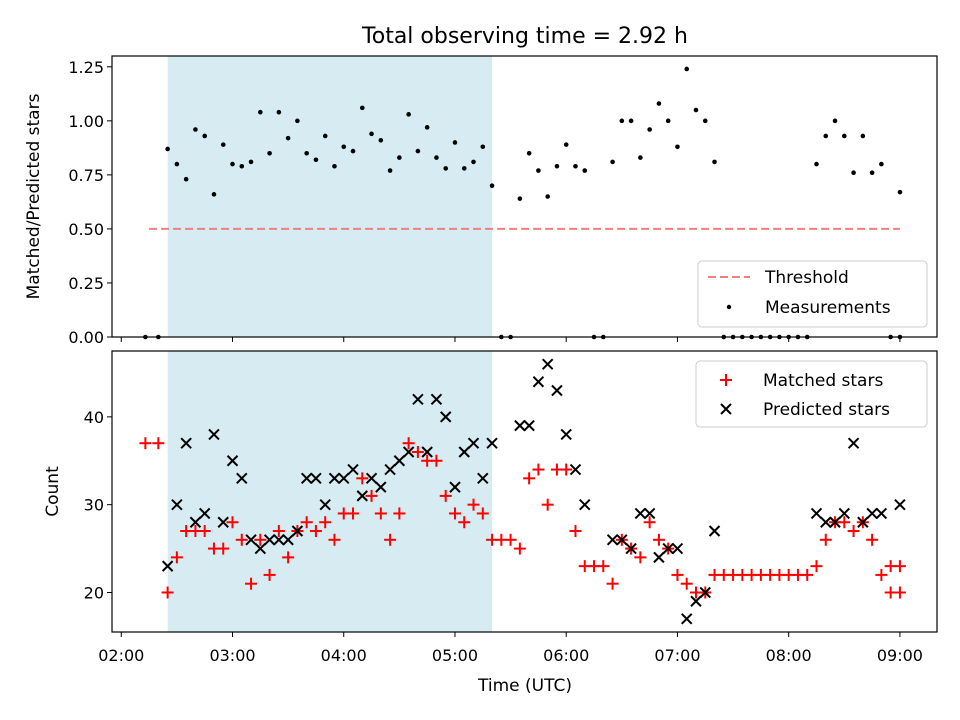  I want to click on legend-predicted-label: Predicted stars, so click(826, 410).